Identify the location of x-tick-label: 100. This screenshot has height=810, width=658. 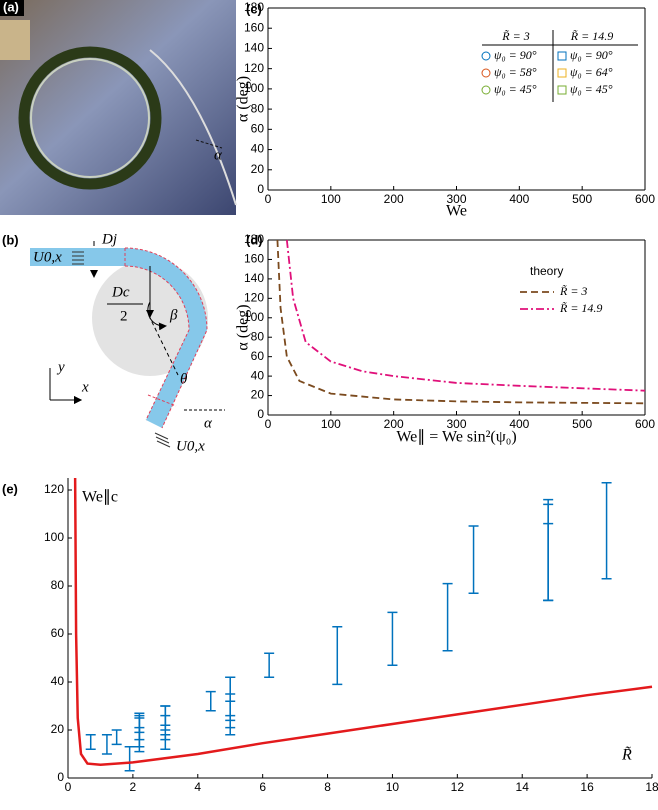
(331, 199).